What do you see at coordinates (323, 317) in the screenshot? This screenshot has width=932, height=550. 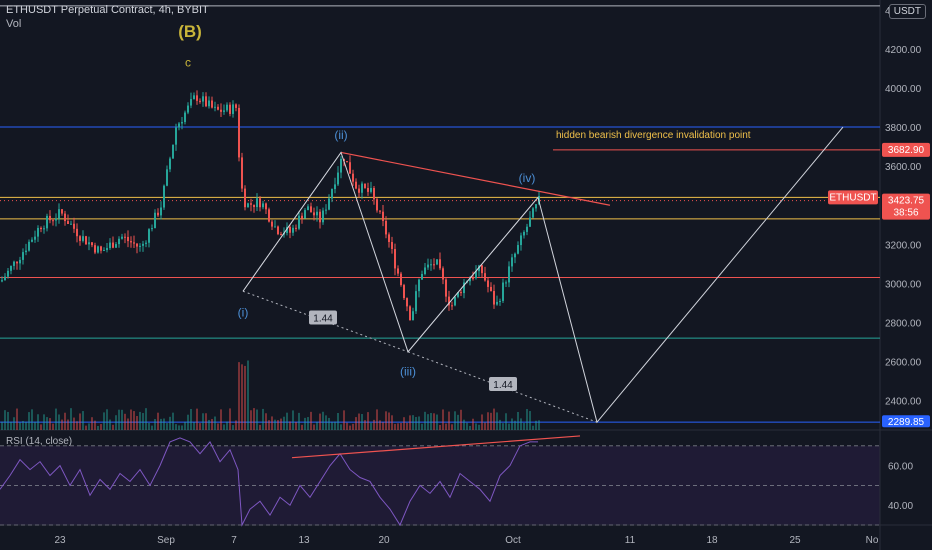 I see `fib-label-box` at bounding box center [323, 317].